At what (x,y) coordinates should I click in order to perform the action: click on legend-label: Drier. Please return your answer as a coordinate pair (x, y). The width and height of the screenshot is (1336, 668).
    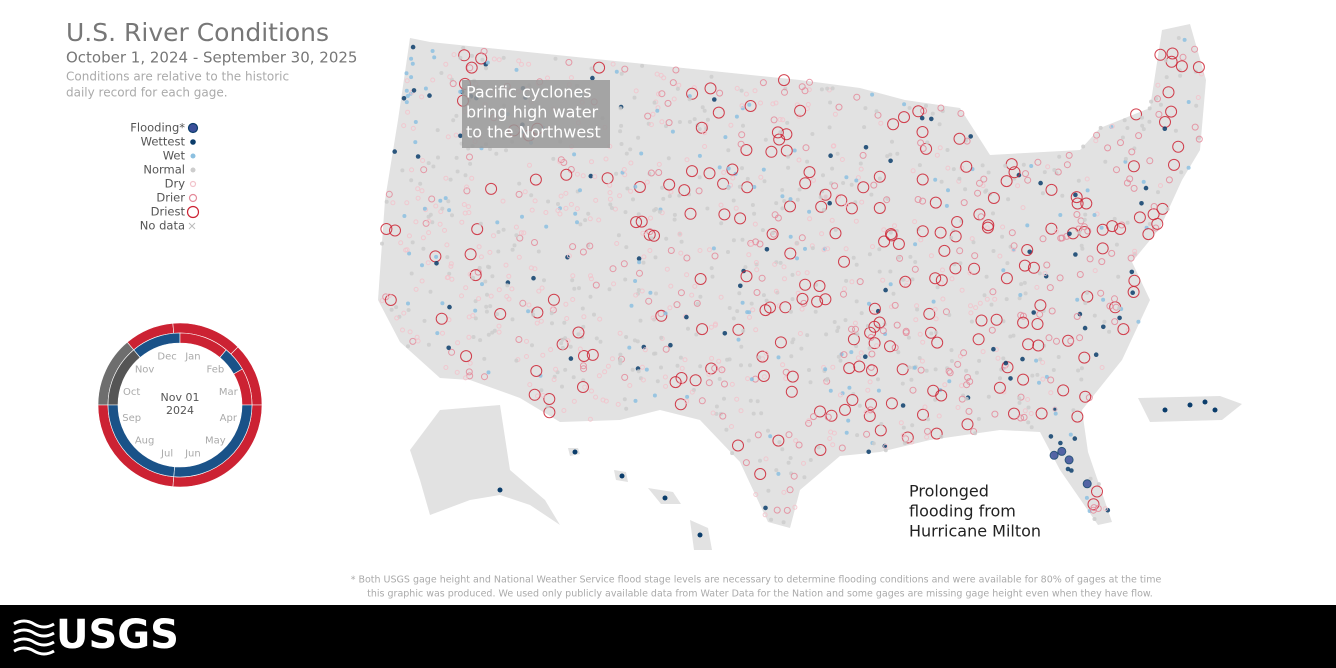
    Looking at the image, I should click on (170, 198).